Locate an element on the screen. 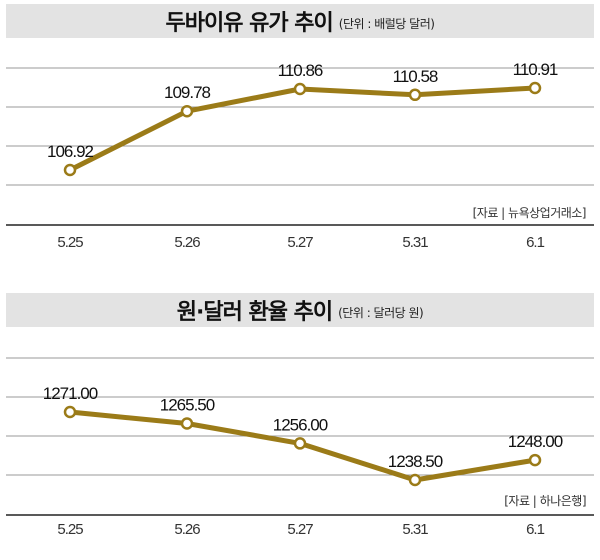  chart-title-bar: 원·달러 환율 추이 (단위 : 달러당 원) is located at coordinates (300, 310).